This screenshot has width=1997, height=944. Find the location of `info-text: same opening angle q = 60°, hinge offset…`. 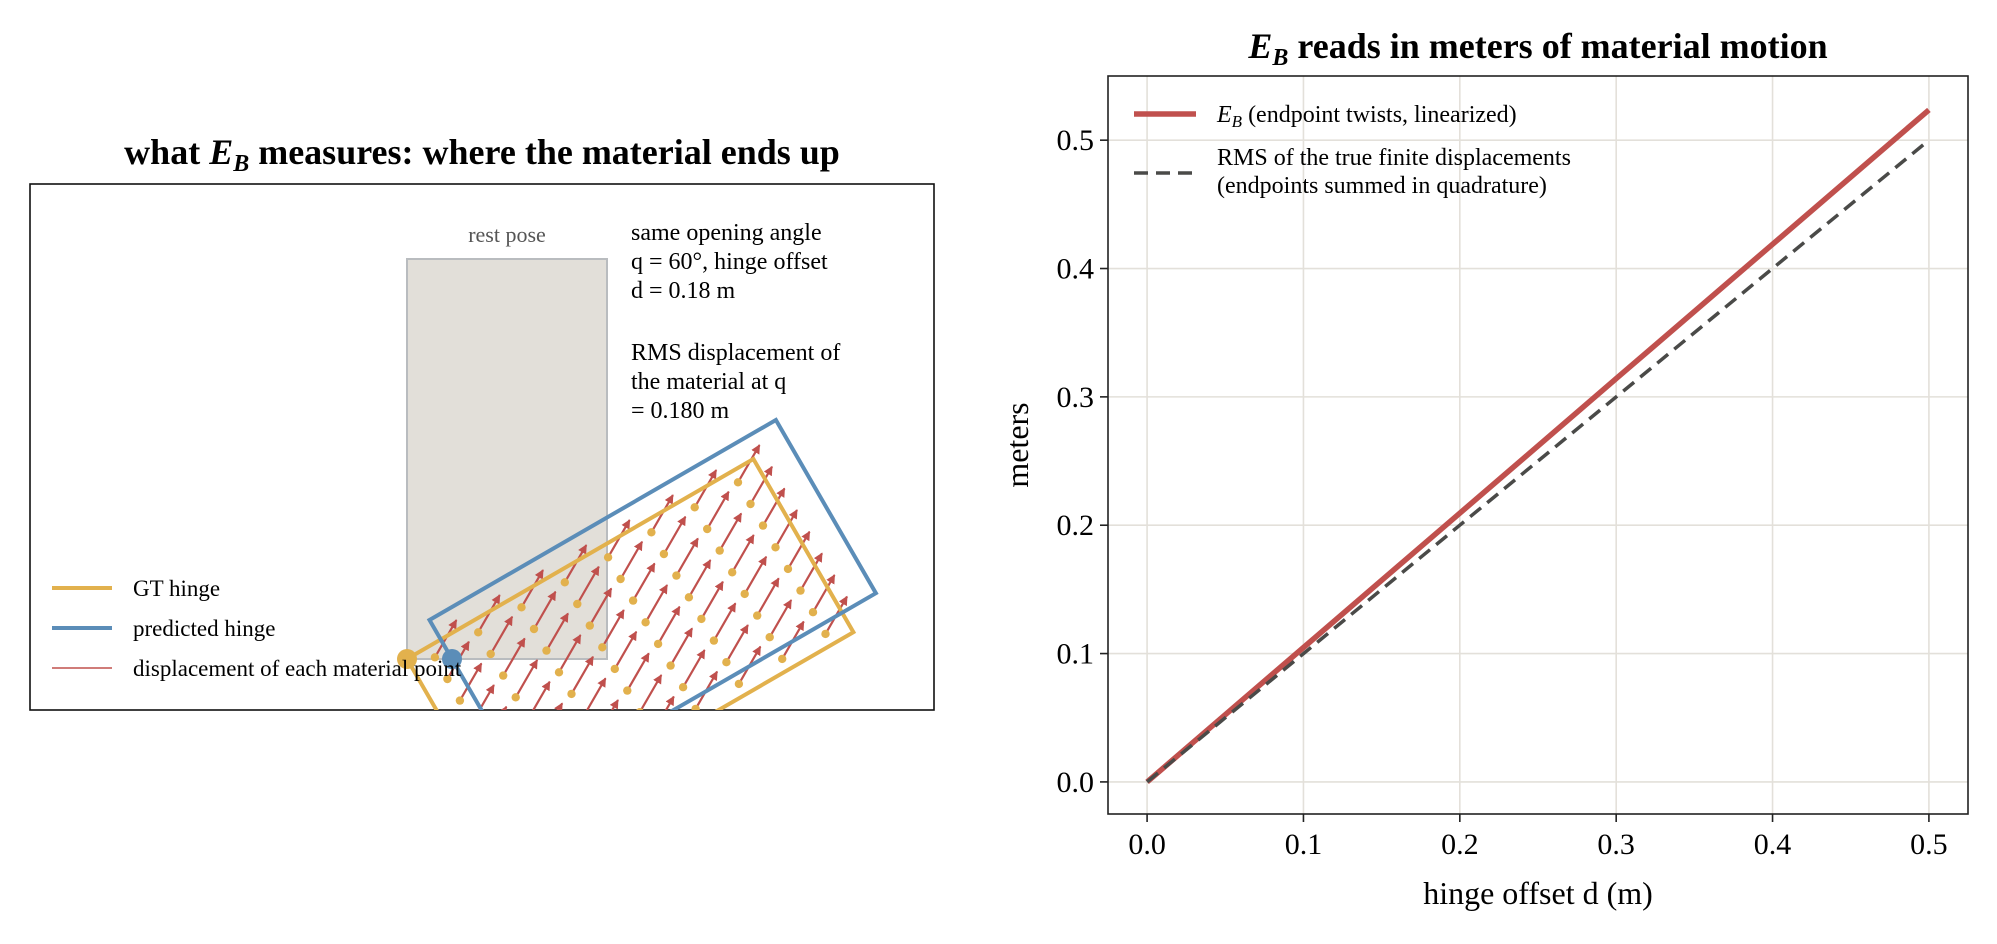

info-text: same opening angle q = 60°, hinge offset… is located at coordinates (735, 322).